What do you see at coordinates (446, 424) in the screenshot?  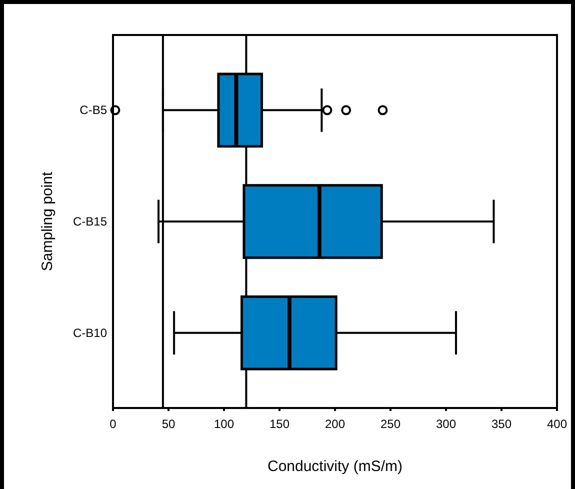 I see `x-tick-label: 300` at bounding box center [446, 424].